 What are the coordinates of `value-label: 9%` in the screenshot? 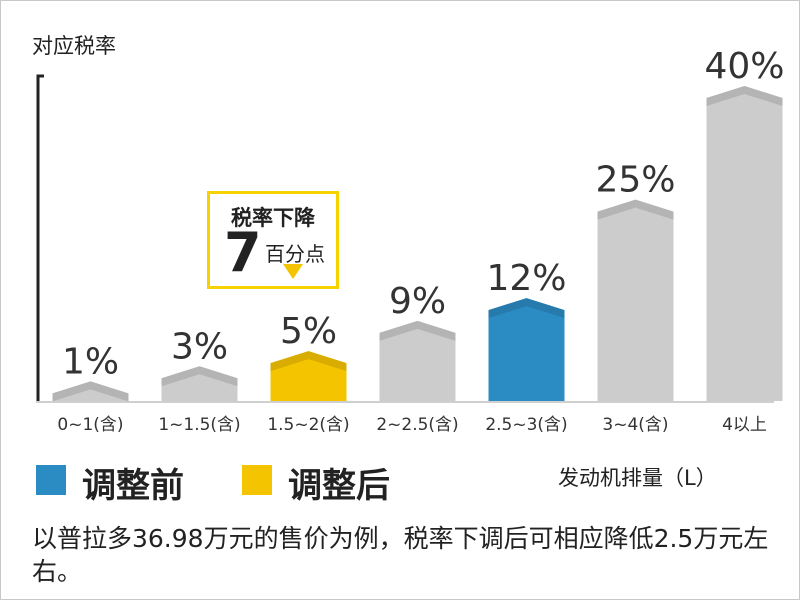 It's located at (417, 301).